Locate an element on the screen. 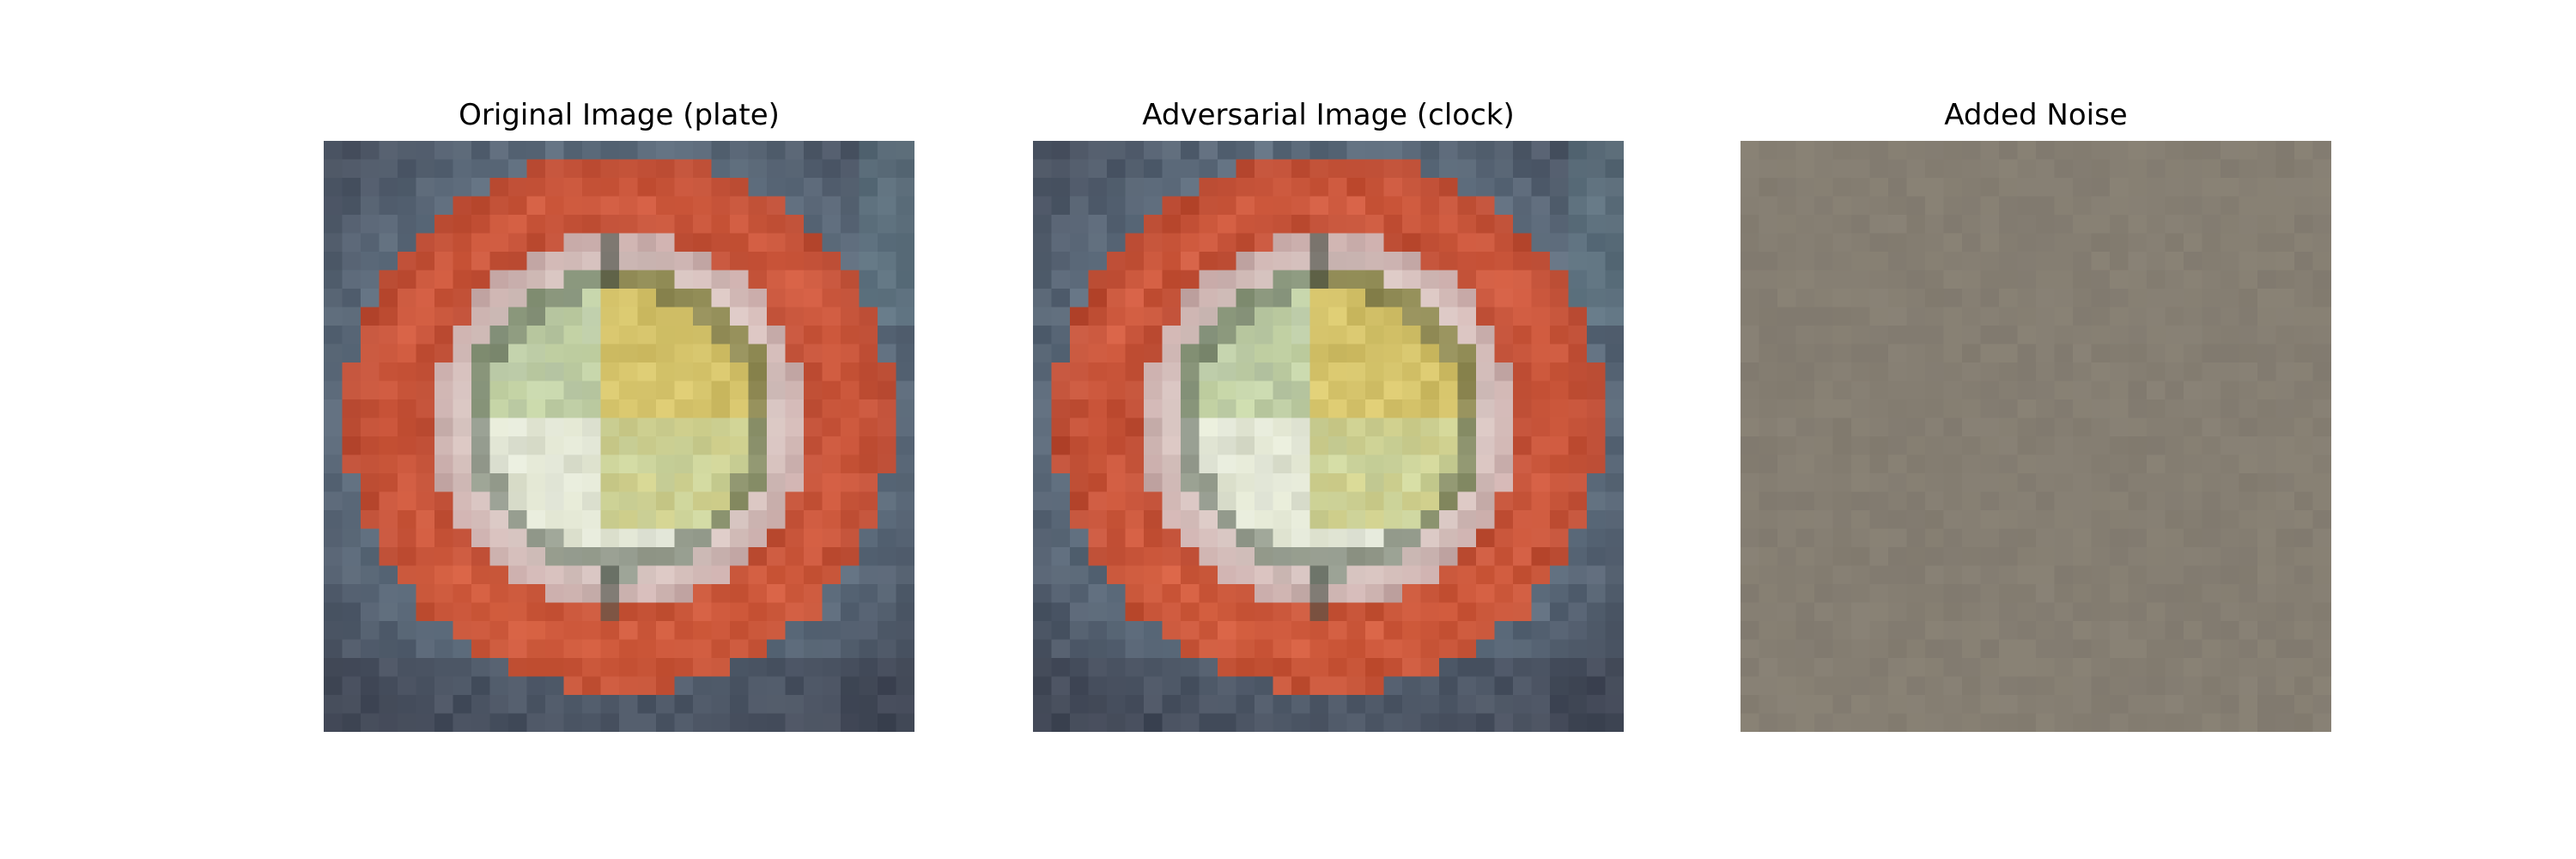  original-image-title: Original Image (plate) is located at coordinates (619, 115).